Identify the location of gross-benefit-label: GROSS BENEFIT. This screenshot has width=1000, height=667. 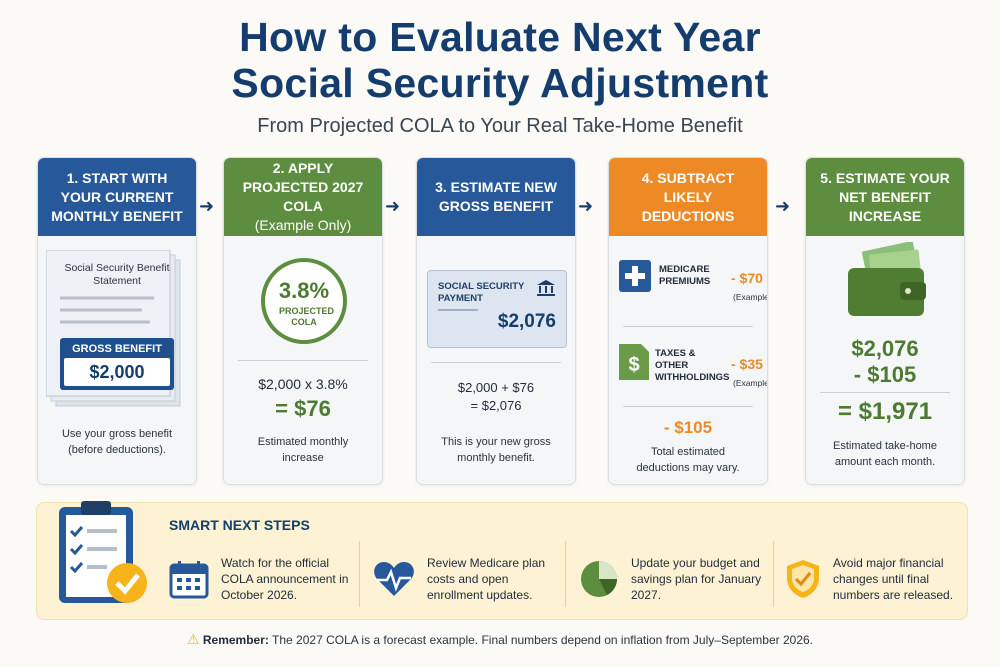
(117, 349).